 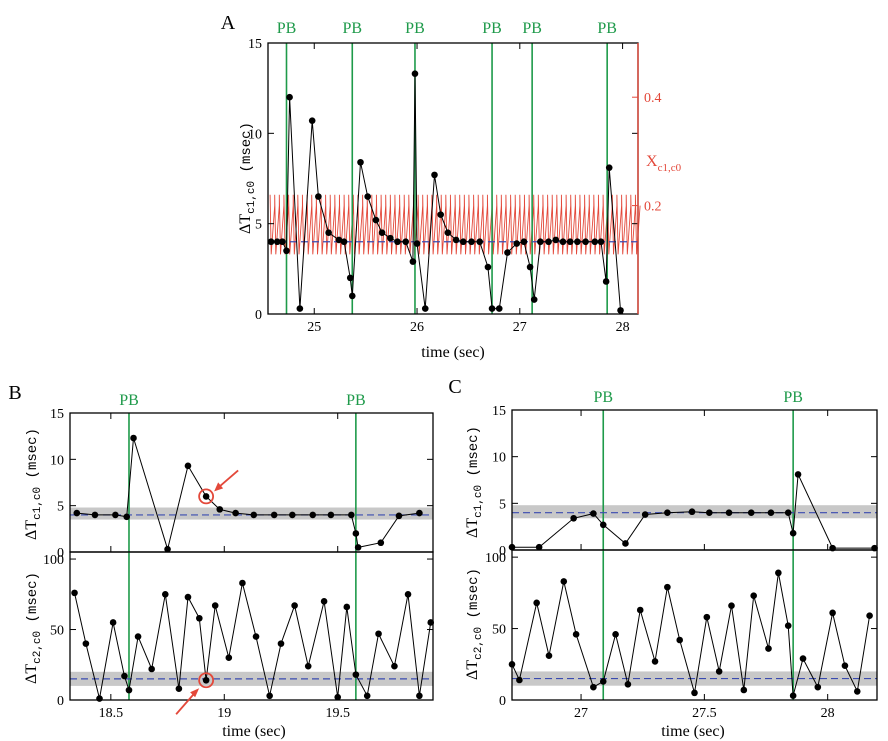 I want to click on panel-a-pb-label-2: PB, so click(x=415, y=28).